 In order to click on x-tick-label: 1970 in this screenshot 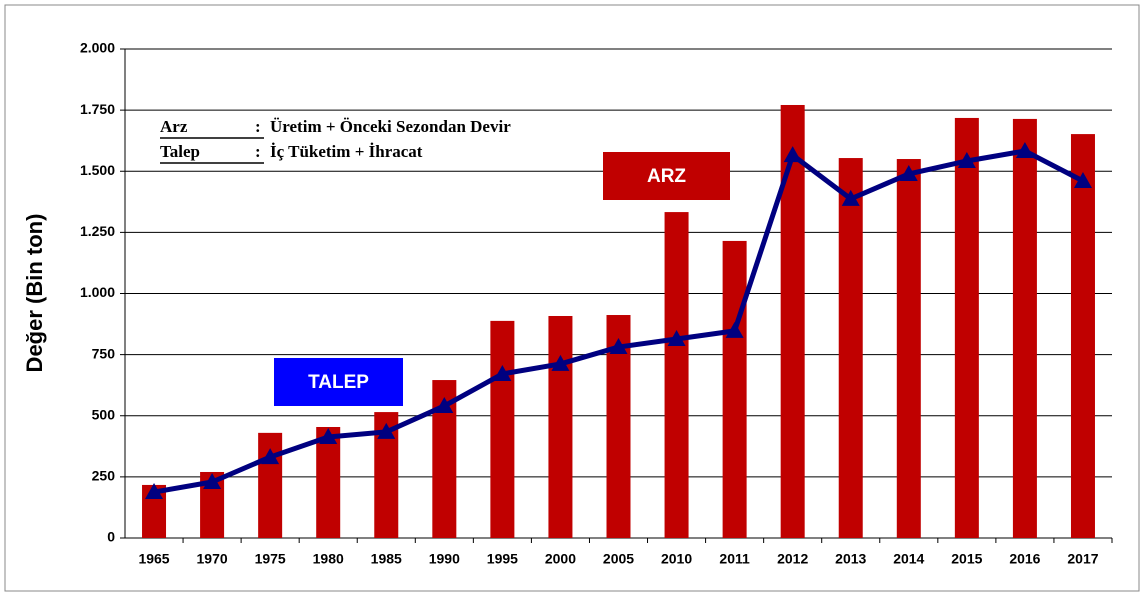, I will do `click(212, 559)`.